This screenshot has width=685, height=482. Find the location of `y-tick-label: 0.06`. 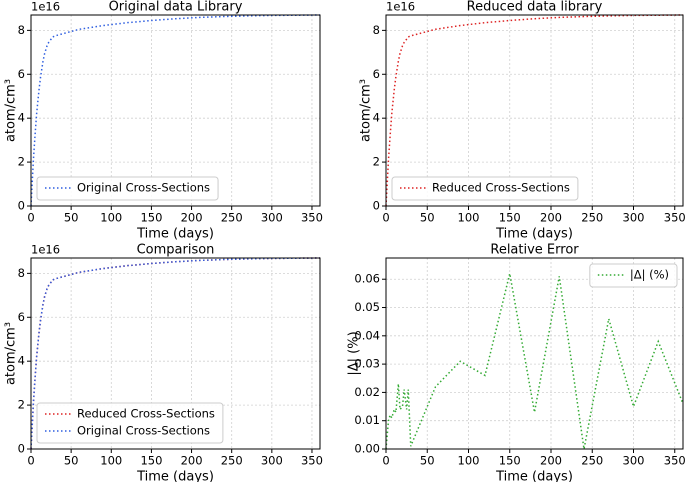

y-tick-label: 0.06 is located at coordinates (367, 279).